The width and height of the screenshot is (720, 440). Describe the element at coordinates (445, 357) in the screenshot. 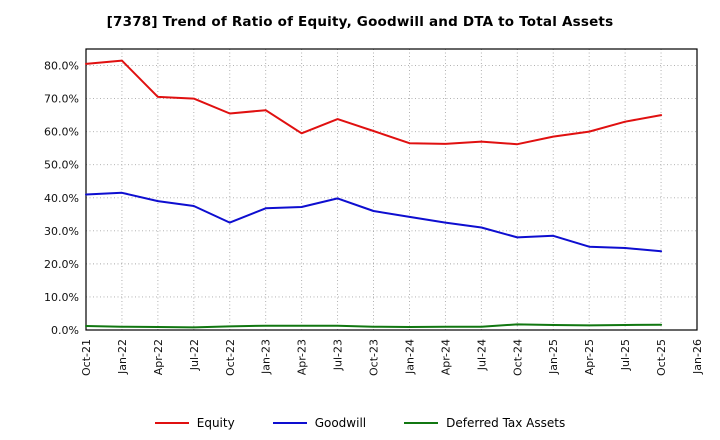

I see `svg-text: Apr-24` at that location.